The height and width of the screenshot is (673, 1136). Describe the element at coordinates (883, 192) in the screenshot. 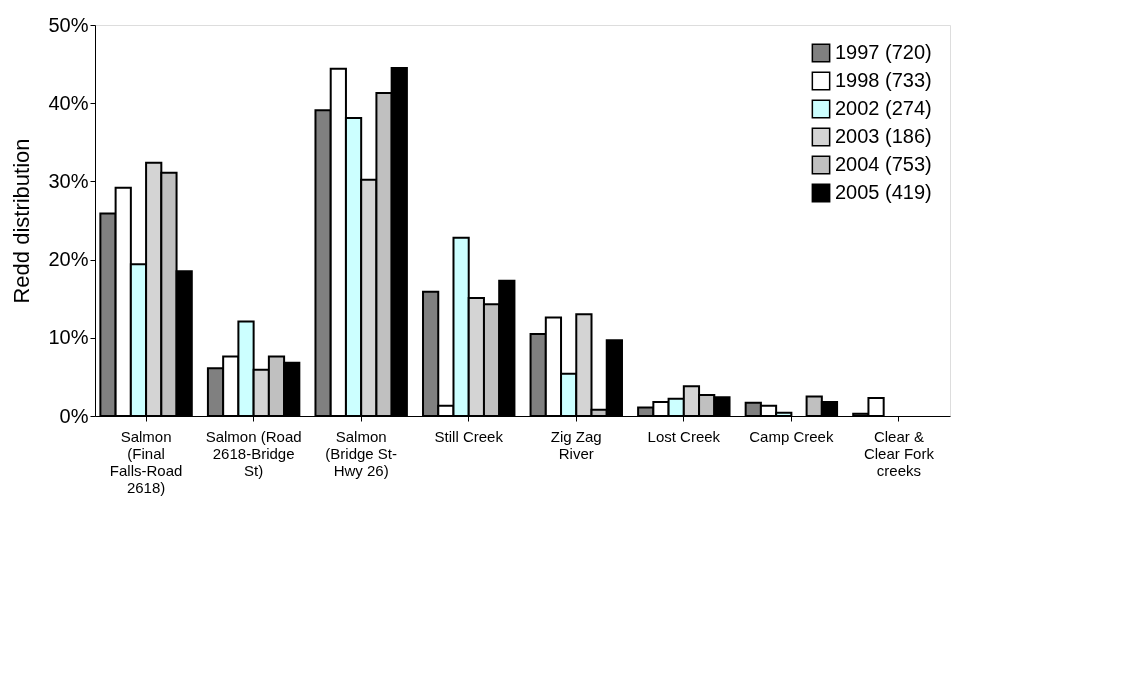

I see `legend-label: 2005 (419)` at that location.